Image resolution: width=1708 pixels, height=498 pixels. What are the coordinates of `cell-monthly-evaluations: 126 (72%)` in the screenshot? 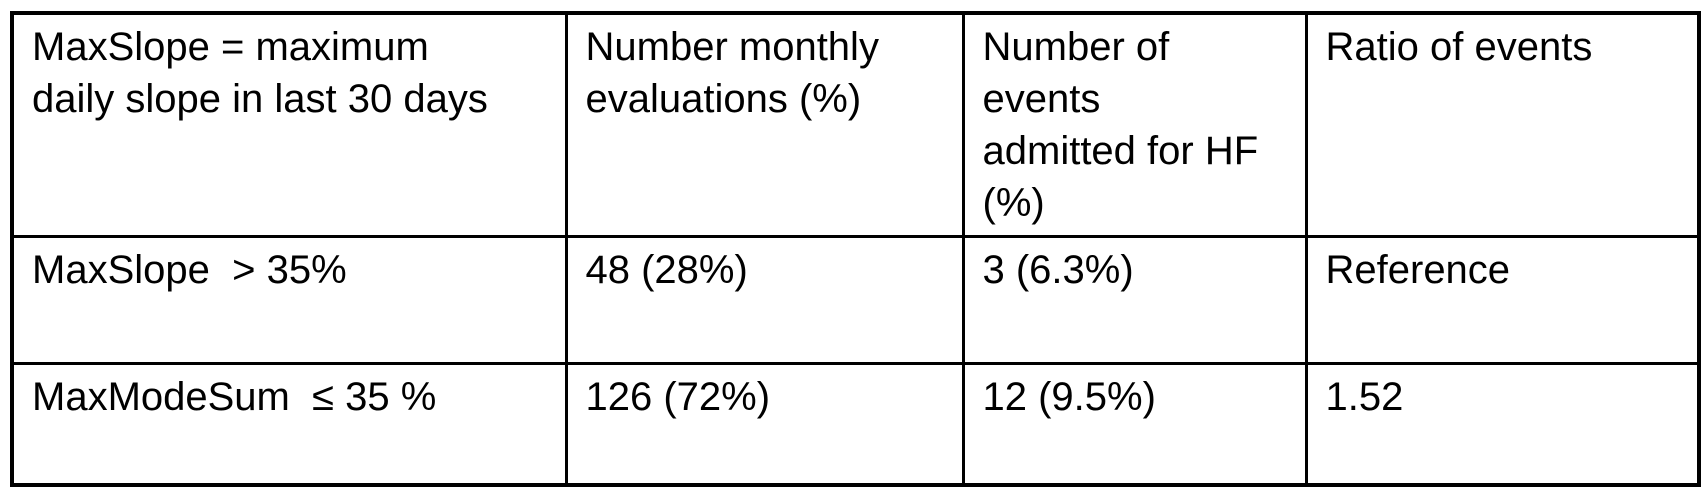 It's located at (764, 424).